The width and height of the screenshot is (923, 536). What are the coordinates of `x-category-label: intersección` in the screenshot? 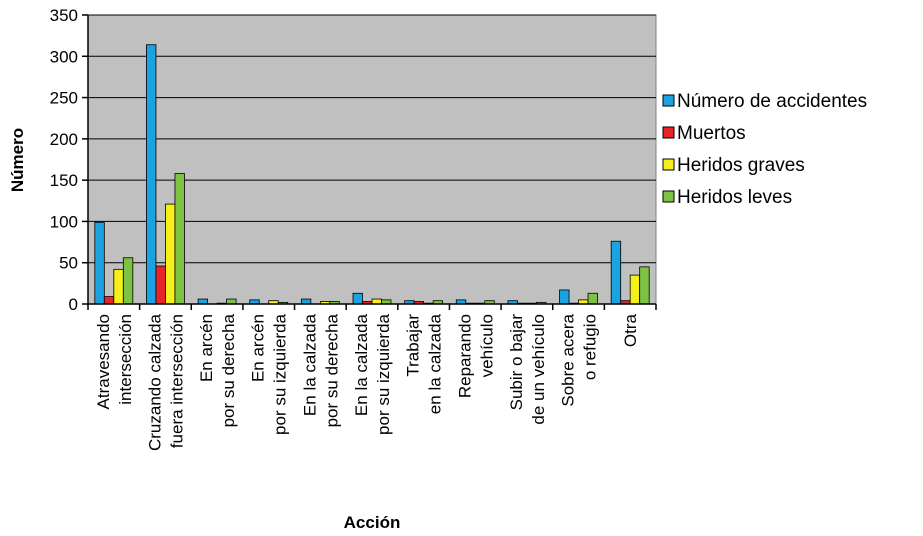 It's located at (125, 359).